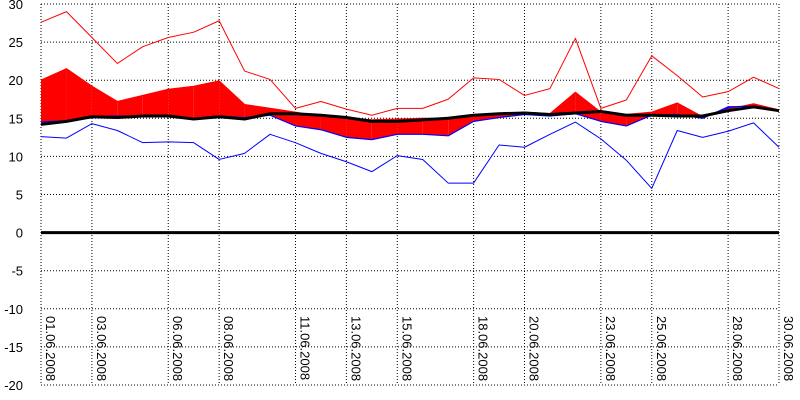 This screenshot has height=400, width=800. I want to click on x-tick-label: 01.06.2008, so click(50, 348).